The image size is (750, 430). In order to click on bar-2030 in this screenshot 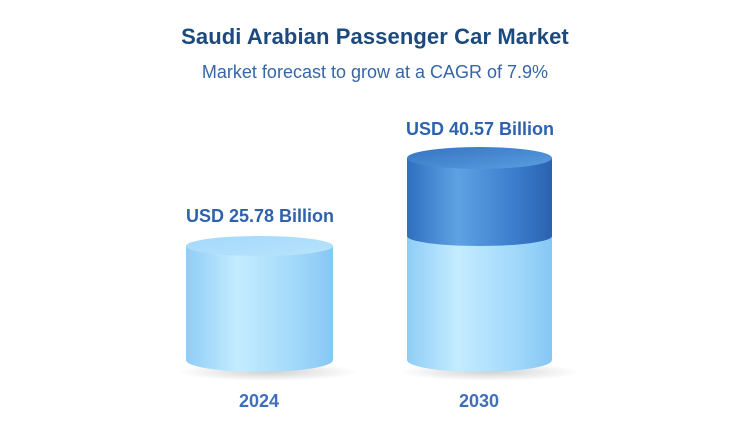, I will do `click(490, 264)`.